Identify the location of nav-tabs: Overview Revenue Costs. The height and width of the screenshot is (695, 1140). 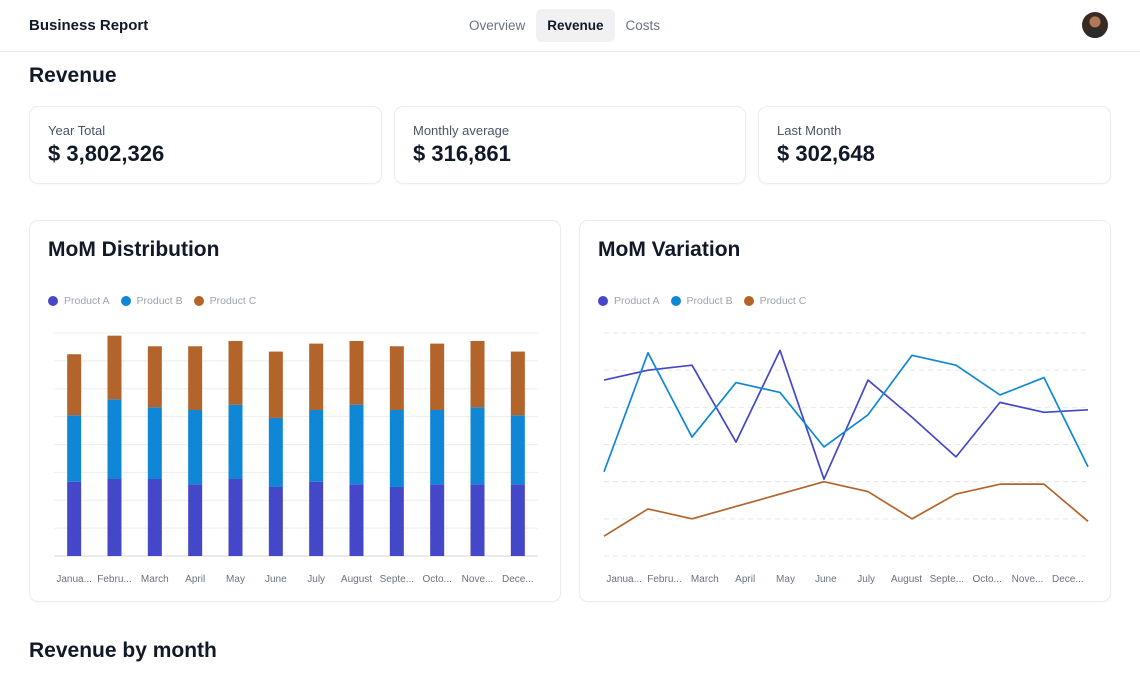
(564, 25).